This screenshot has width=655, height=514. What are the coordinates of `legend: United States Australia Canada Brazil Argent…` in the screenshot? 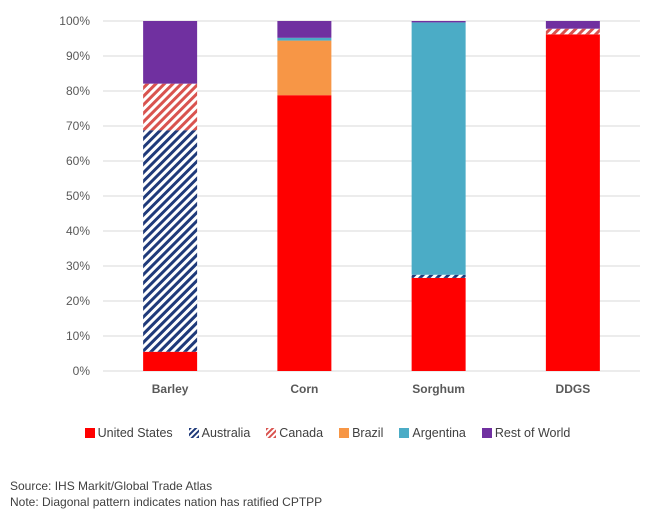 It's located at (327, 433).